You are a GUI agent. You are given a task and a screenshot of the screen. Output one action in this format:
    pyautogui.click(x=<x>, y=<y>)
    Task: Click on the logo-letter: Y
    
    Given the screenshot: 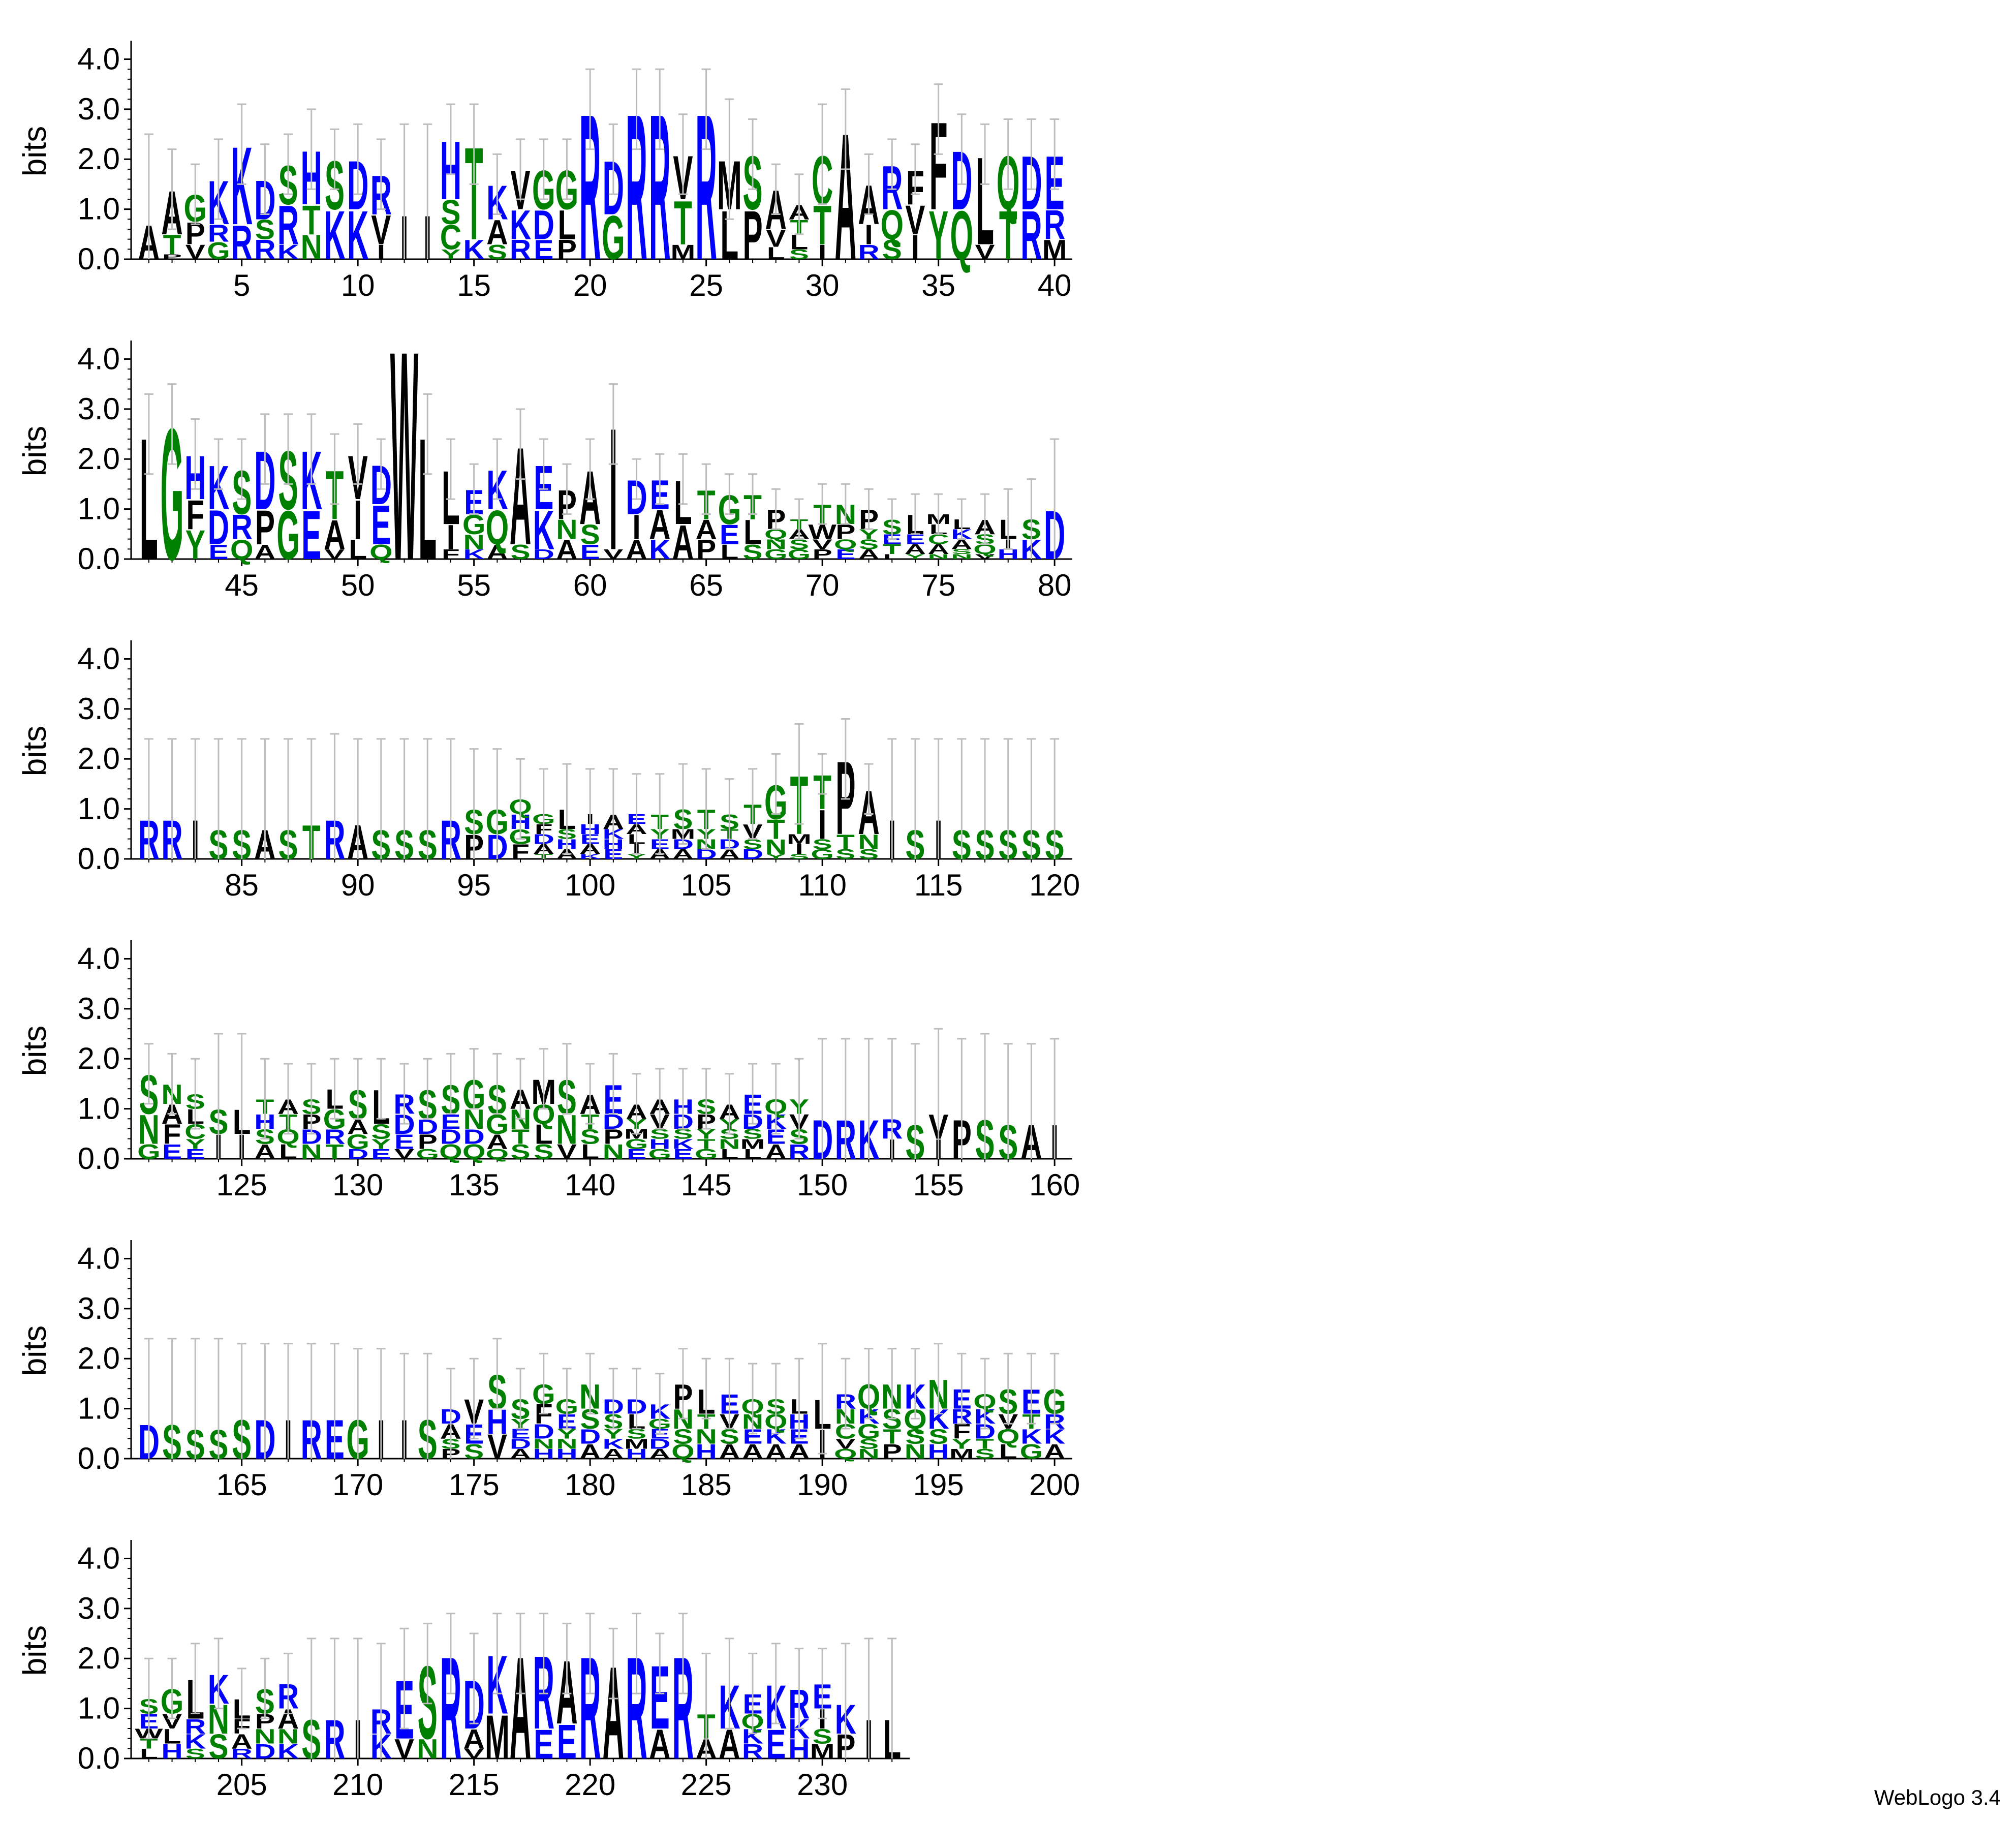 What is the action you would take?
    pyautogui.click(x=381, y=1144)
    